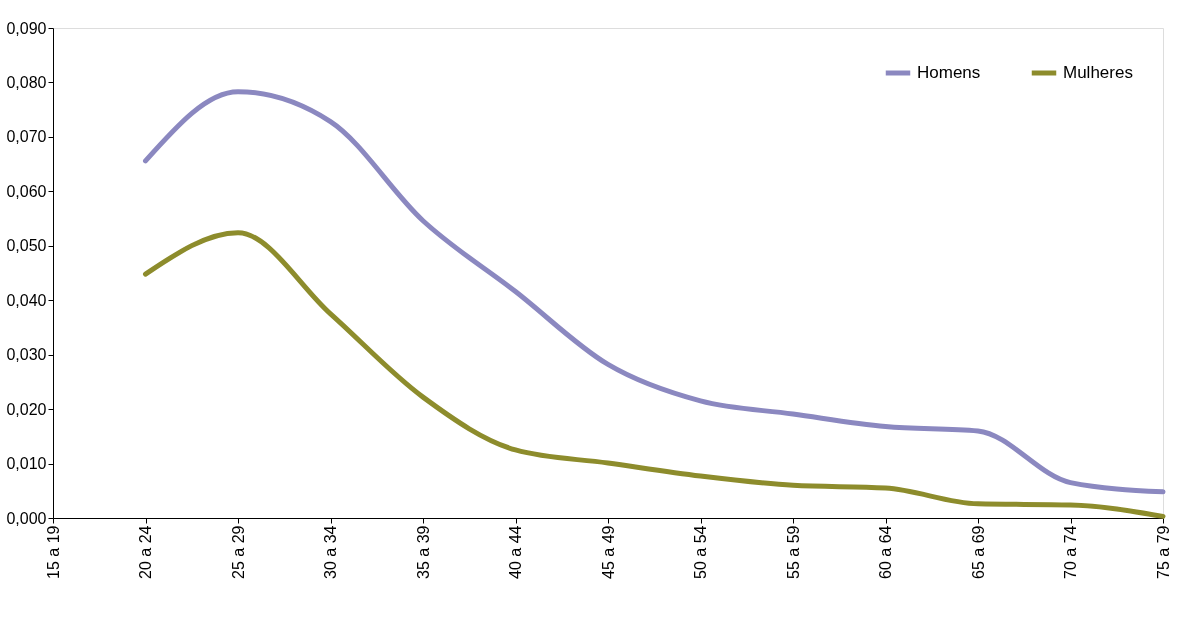  What do you see at coordinates (330, 552) in the screenshot?
I see `x-tick-label: 30 a 34` at bounding box center [330, 552].